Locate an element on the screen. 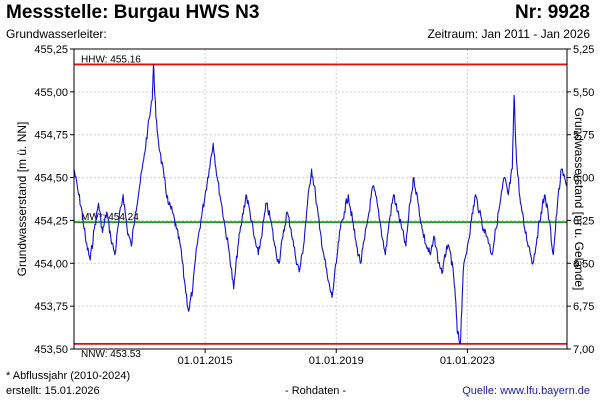  y-tick-label: 453,75 is located at coordinates (51, 307).